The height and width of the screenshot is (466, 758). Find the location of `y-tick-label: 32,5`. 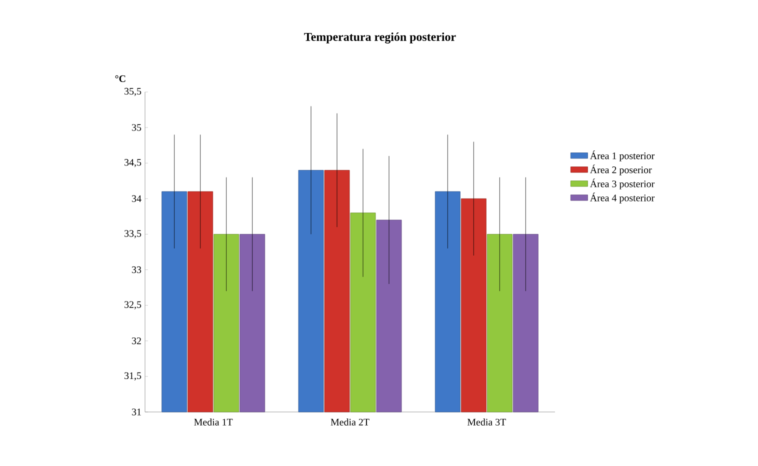

y-tick-label: 32,5 is located at coordinates (133, 305).